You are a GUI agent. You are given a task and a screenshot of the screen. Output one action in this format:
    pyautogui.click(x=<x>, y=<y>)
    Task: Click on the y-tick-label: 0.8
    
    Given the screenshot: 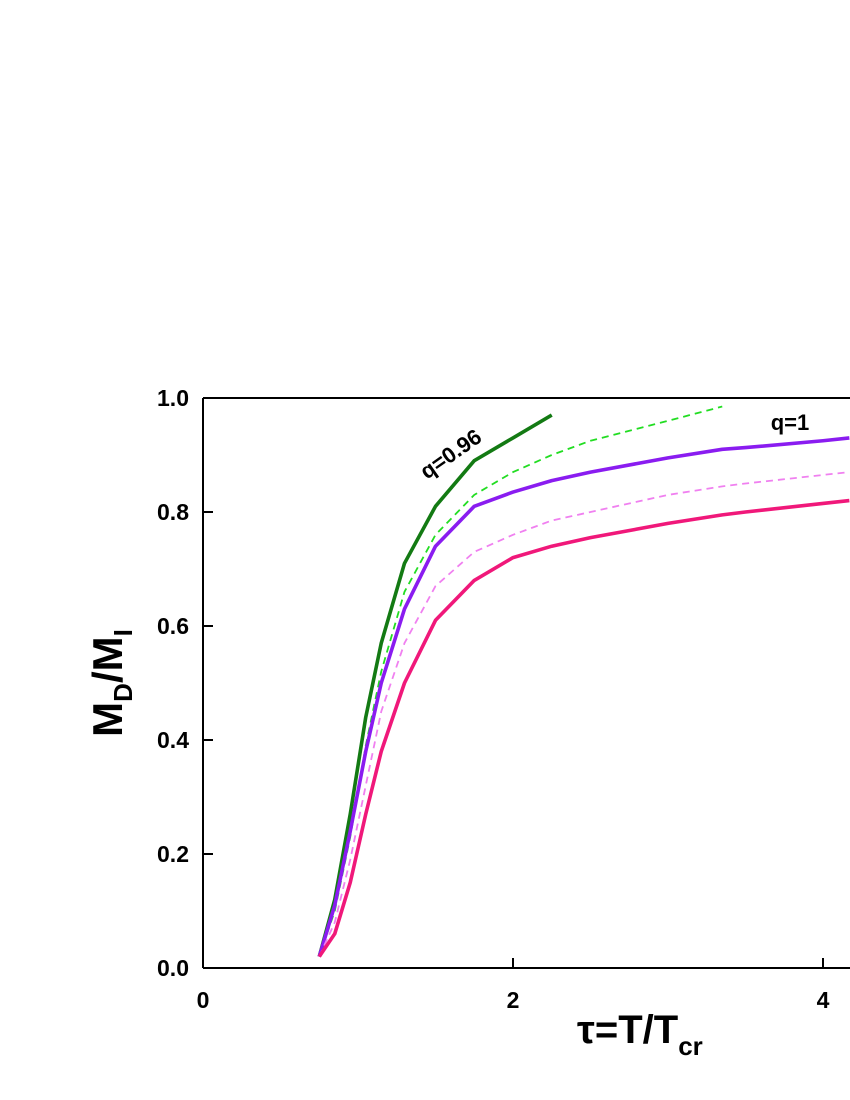 What is the action you would take?
    pyautogui.click(x=173, y=512)
    